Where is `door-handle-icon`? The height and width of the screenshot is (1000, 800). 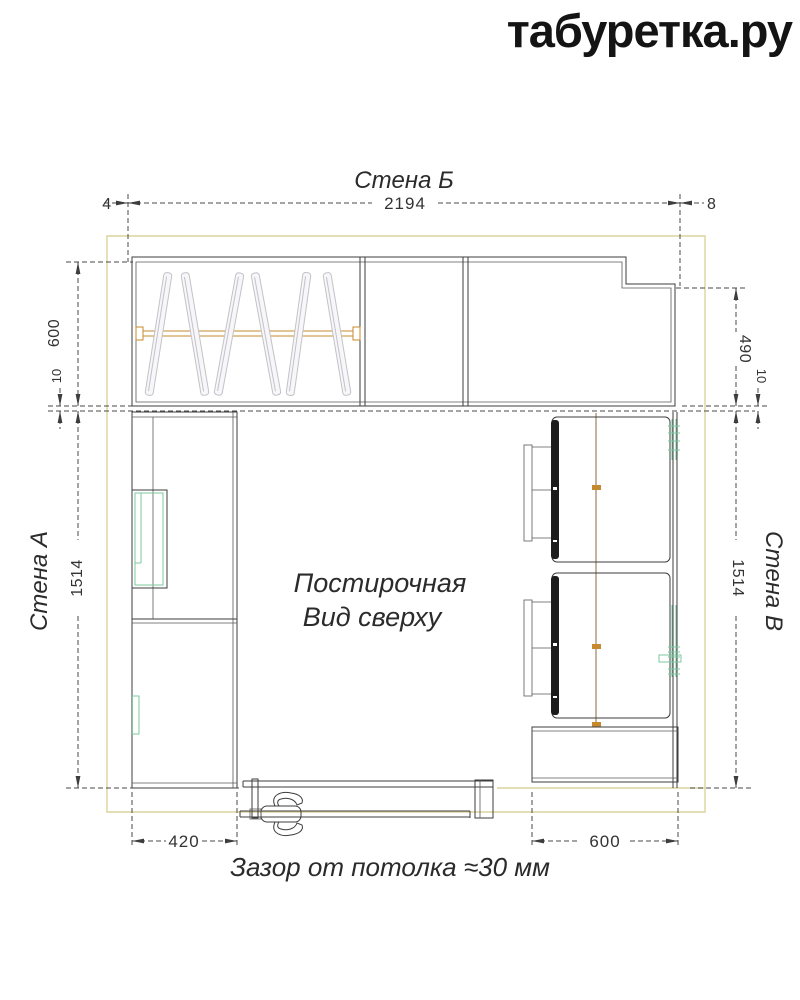 door-handle-icon is located at coordinates (276, 814).